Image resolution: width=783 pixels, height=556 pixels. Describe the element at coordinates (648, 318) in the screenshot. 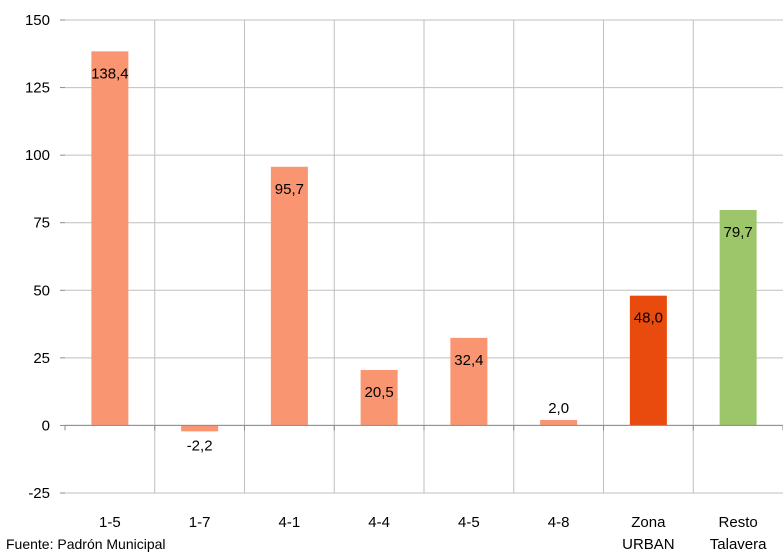

I see `data-label: 48,0` at that location.